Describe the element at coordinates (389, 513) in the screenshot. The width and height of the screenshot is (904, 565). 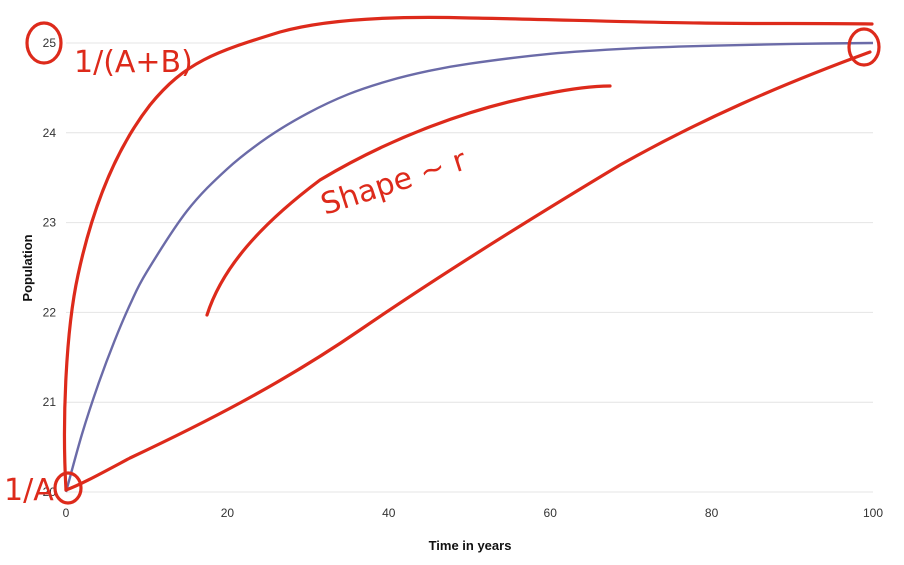
I see `x-tick-label: 40` at that location.